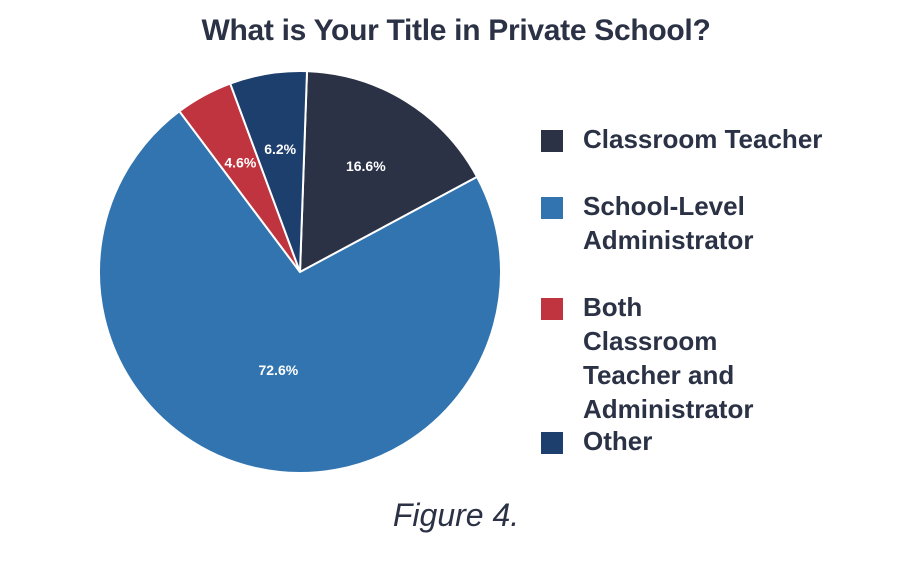  Describe the element at coordinates (456, 30) in the screenshot. I see `chart-title: What is Your Title in Private School?` at that location.